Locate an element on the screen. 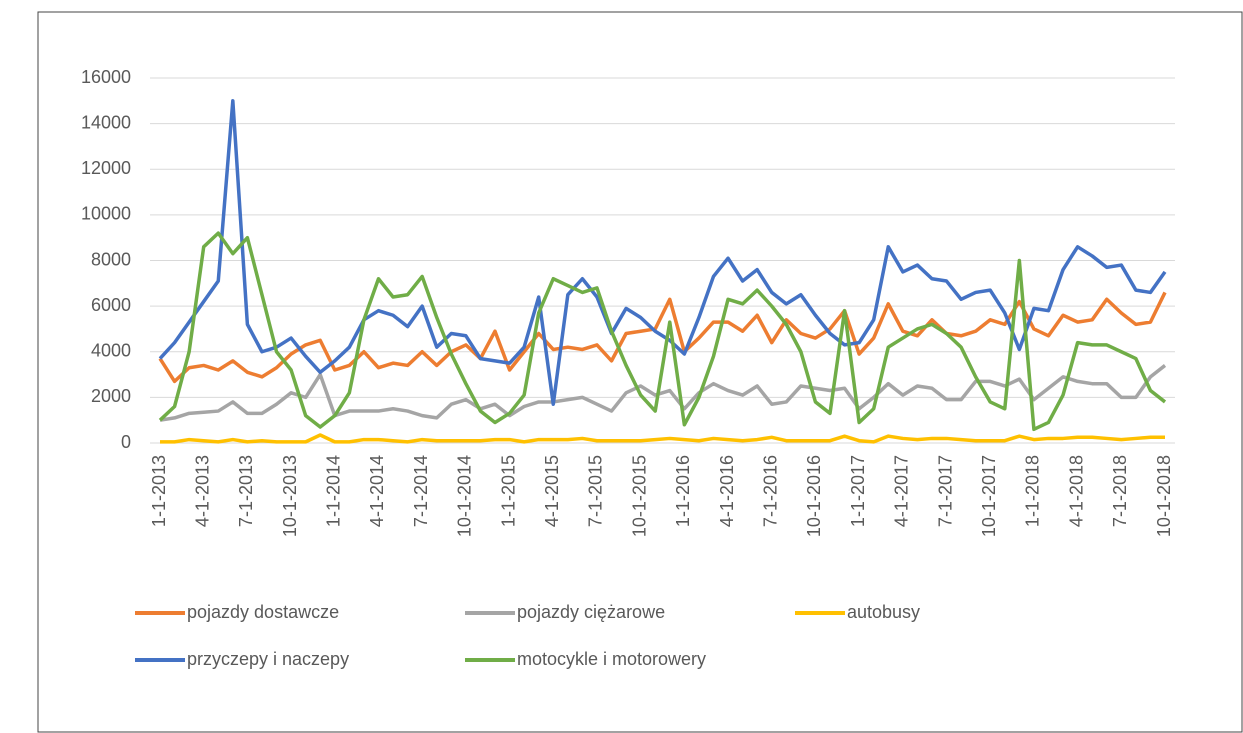  x-tick-label: 1-1-2015 is located at coordinates (508, 491).